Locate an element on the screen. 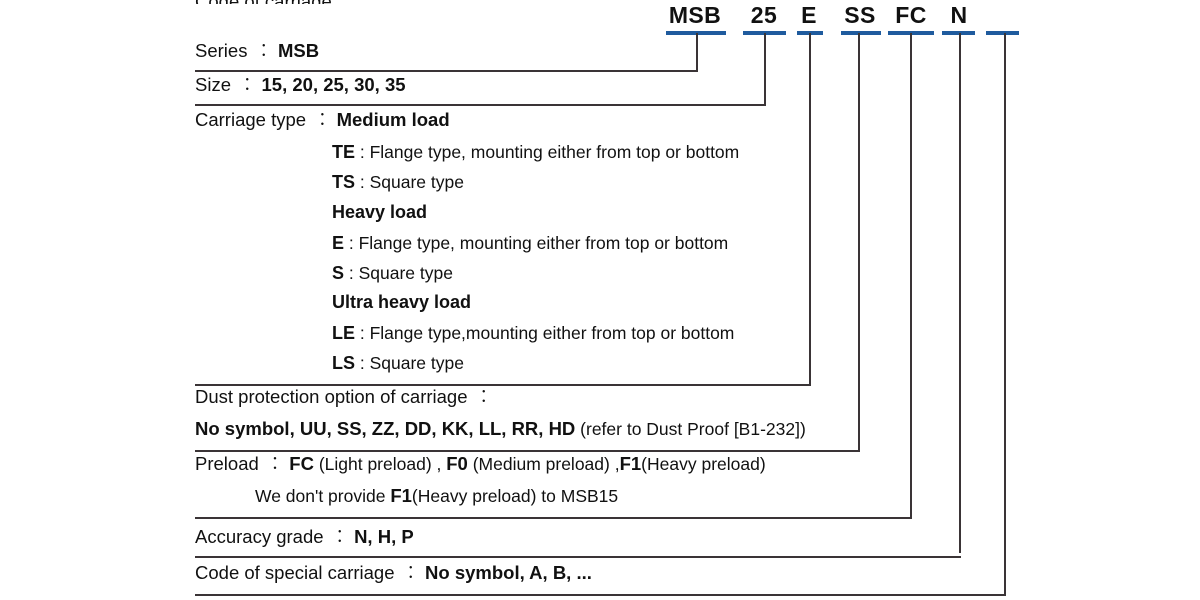 The height and width of the screenshot is (600, 1200). row-preload-note-pre: We don't provide is located at coordinates (323, 496).